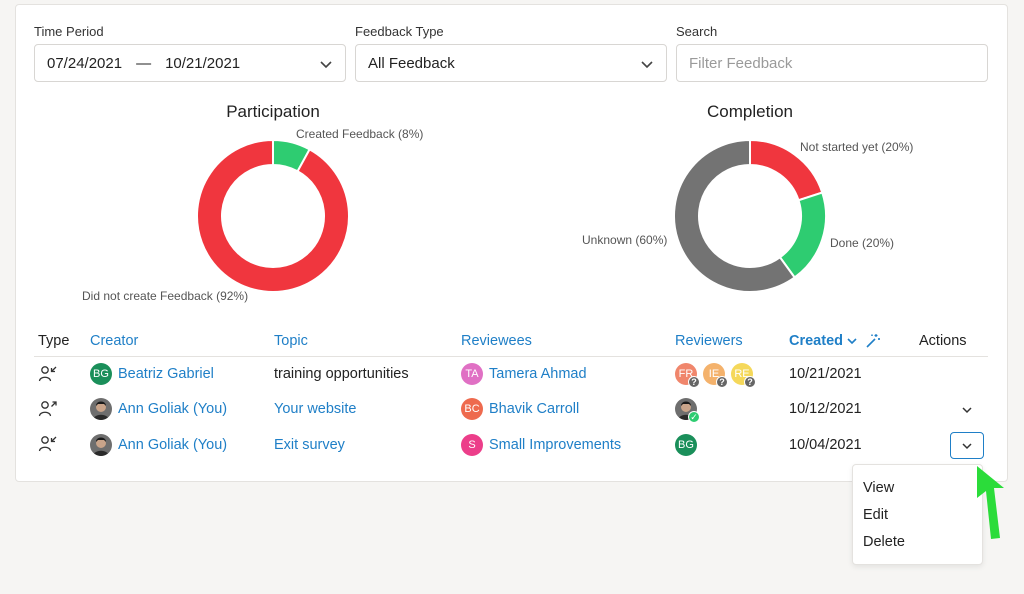  What do you see at coordinates (555, 445) in the screenshot?
I see `reviewee-link: Small Improvements` at bounding box center [555, 445].